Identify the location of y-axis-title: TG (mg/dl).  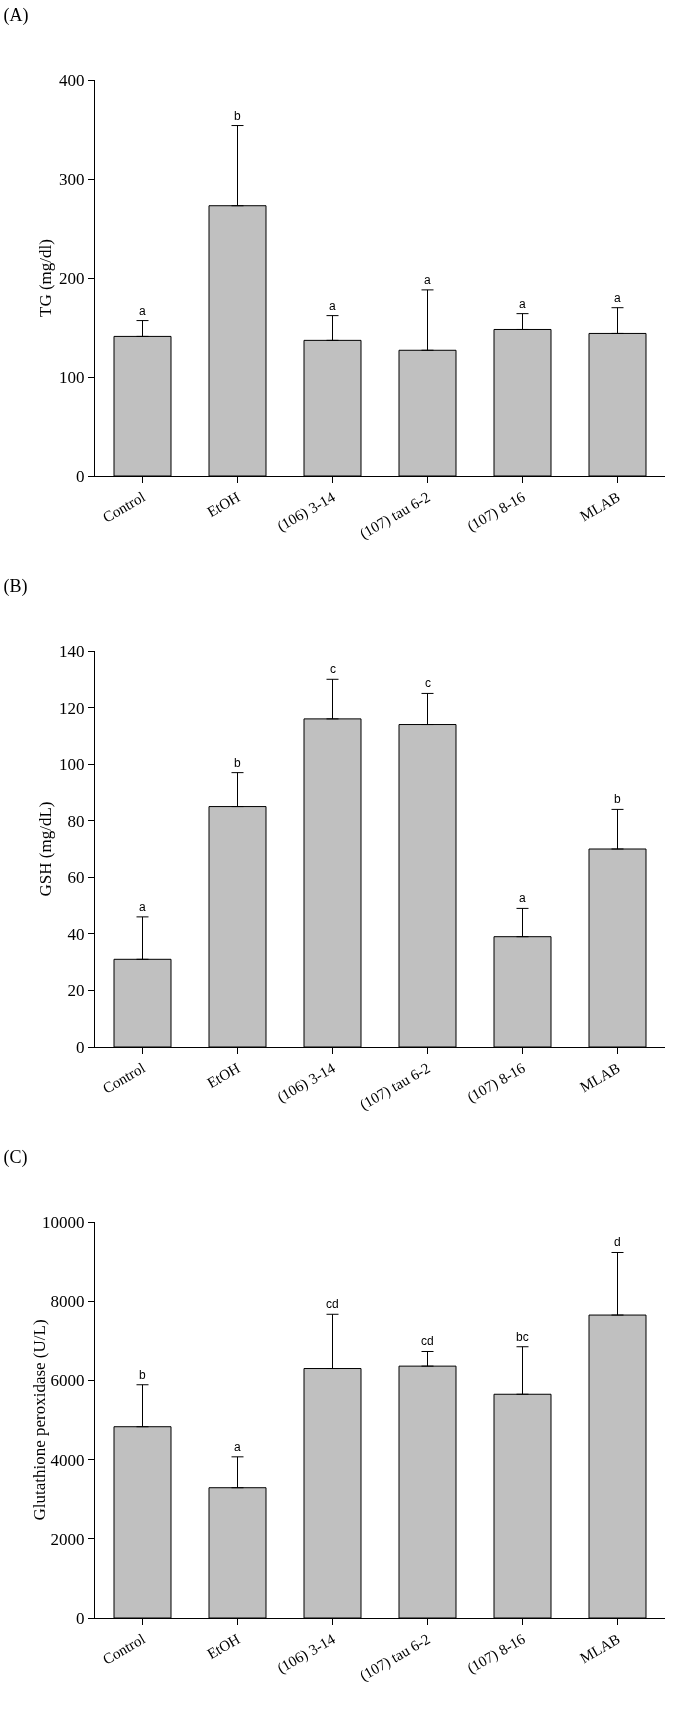
(45, 278).